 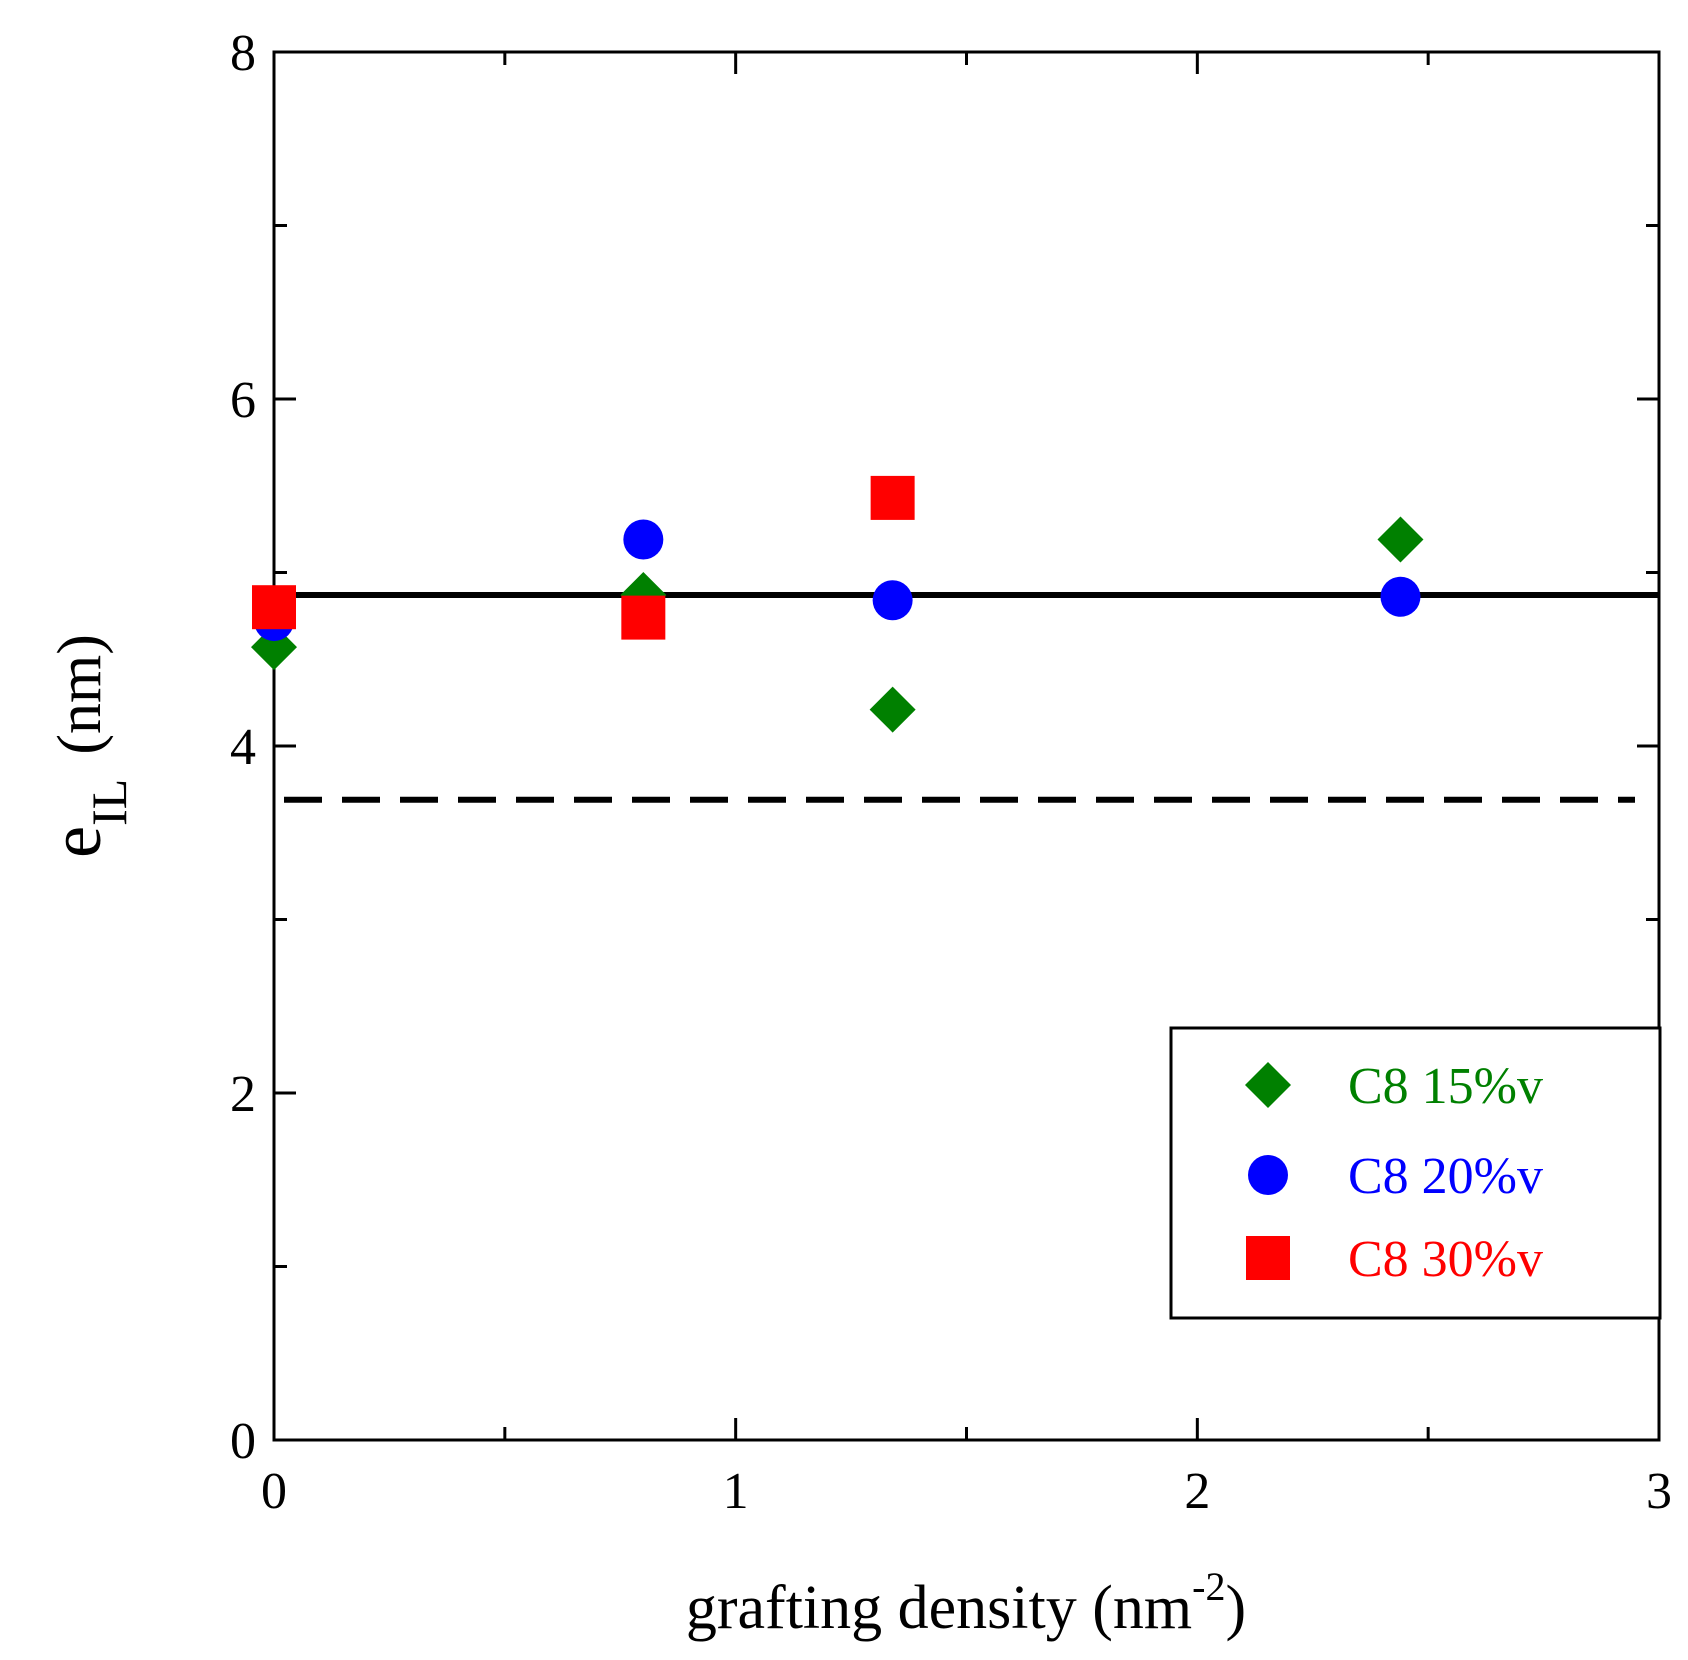 What do you see at coordinates (243, 747) in the screenshot?
I see `y-tick-label: 4` at bounding box center [243, 747].